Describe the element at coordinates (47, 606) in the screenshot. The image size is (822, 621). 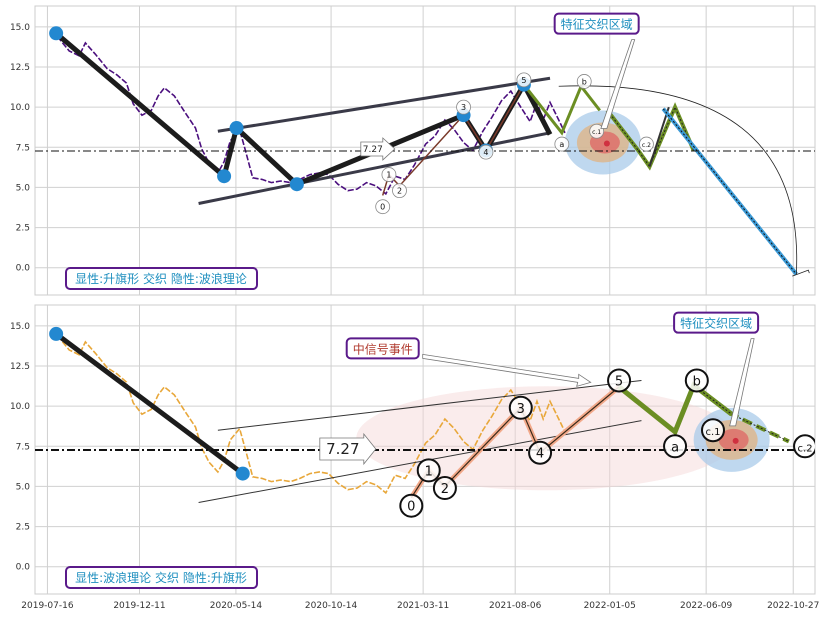
I see `x-tick-label: 2019-07-16` at that location.